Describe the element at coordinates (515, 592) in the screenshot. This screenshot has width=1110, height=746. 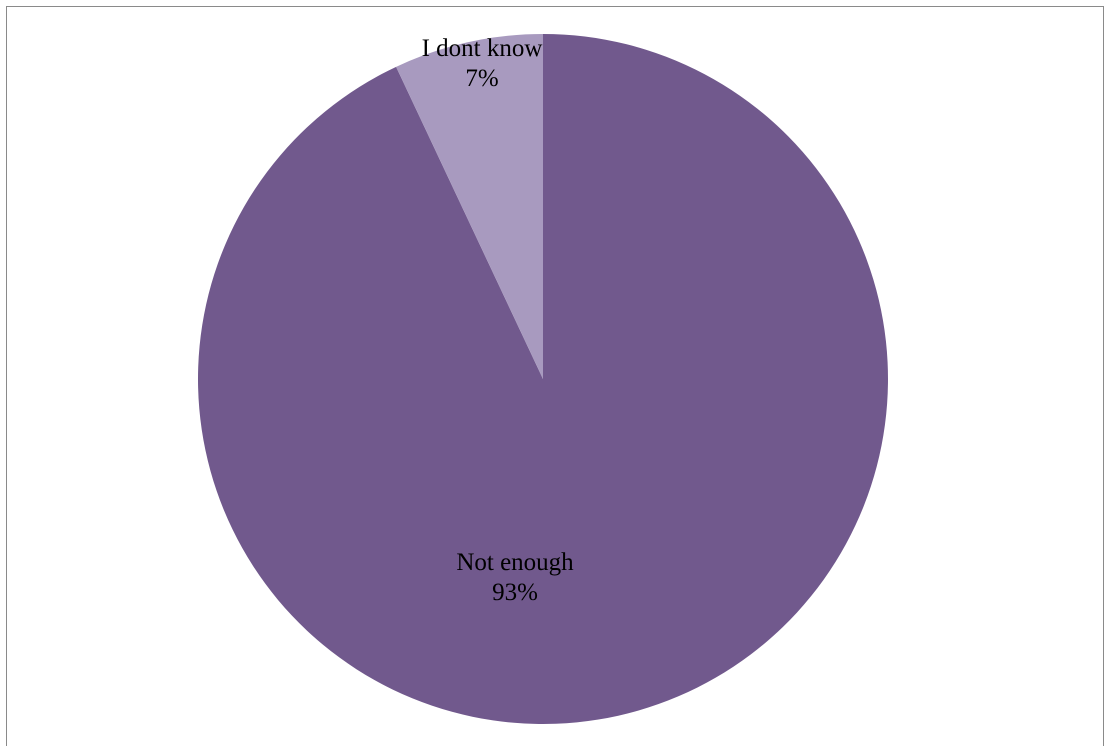
I see `data-label-percent: 93%` at that location.